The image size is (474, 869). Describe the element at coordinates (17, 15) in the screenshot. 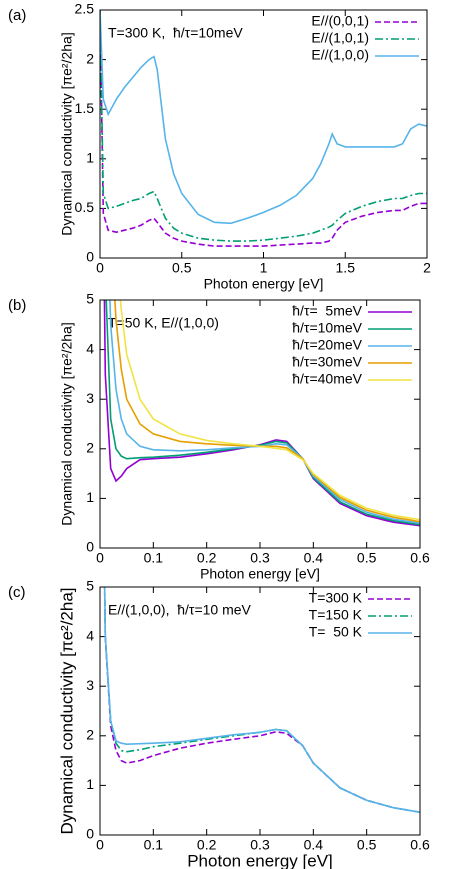

I see `panel-label: (a)` at that location.